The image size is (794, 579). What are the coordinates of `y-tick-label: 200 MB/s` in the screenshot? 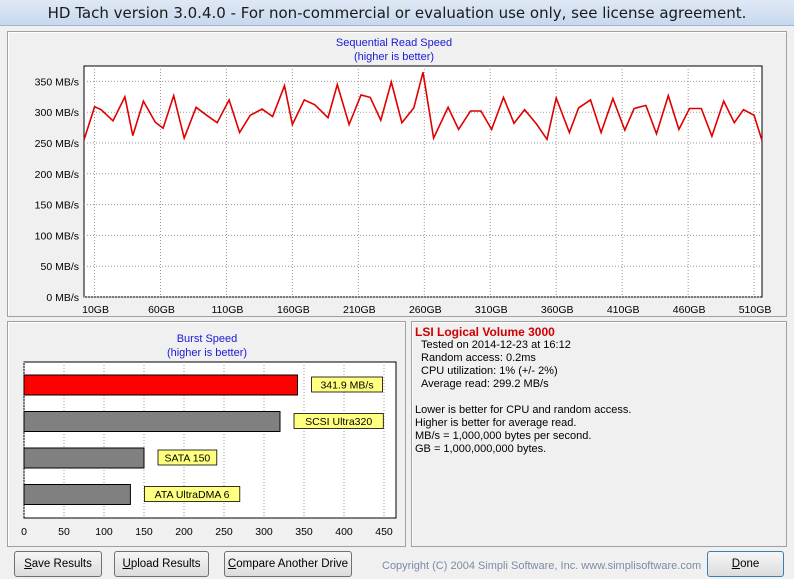 It's located at (57, 175).